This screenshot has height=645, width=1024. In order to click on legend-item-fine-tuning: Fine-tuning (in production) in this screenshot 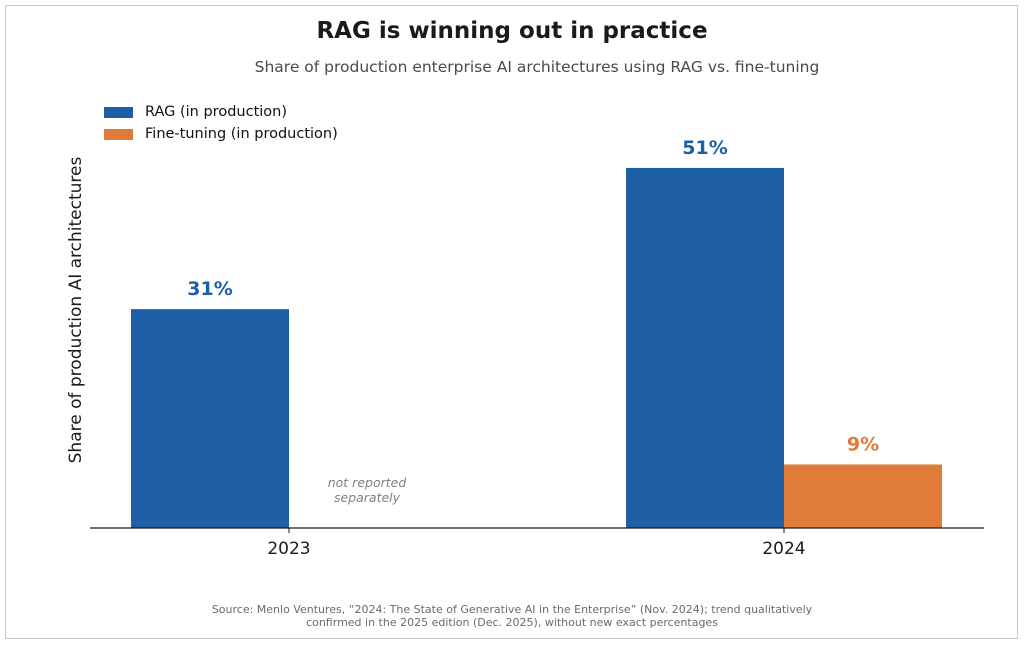, I will do `click(221, 134)`.